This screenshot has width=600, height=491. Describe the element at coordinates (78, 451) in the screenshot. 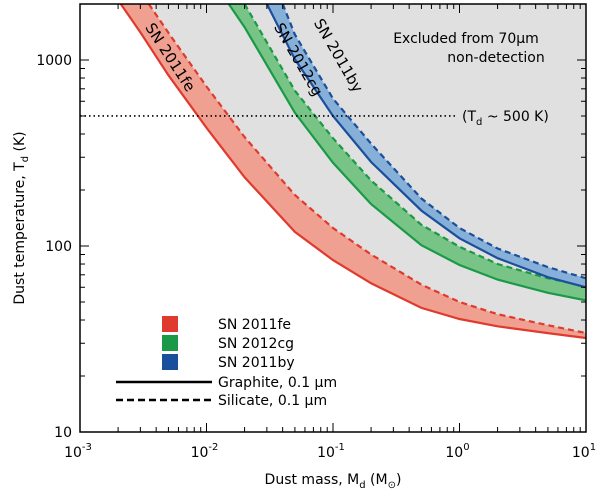

I see `x-tick-label: 10⁻³` at that location.